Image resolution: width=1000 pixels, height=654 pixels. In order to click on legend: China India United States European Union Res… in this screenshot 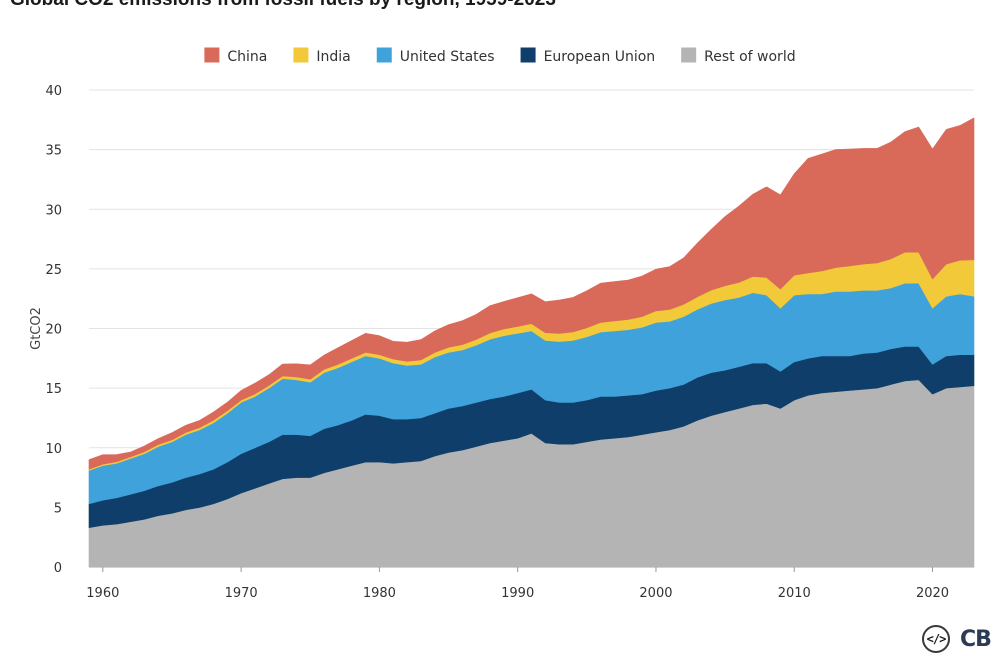, I will do `click(500, 56)`.